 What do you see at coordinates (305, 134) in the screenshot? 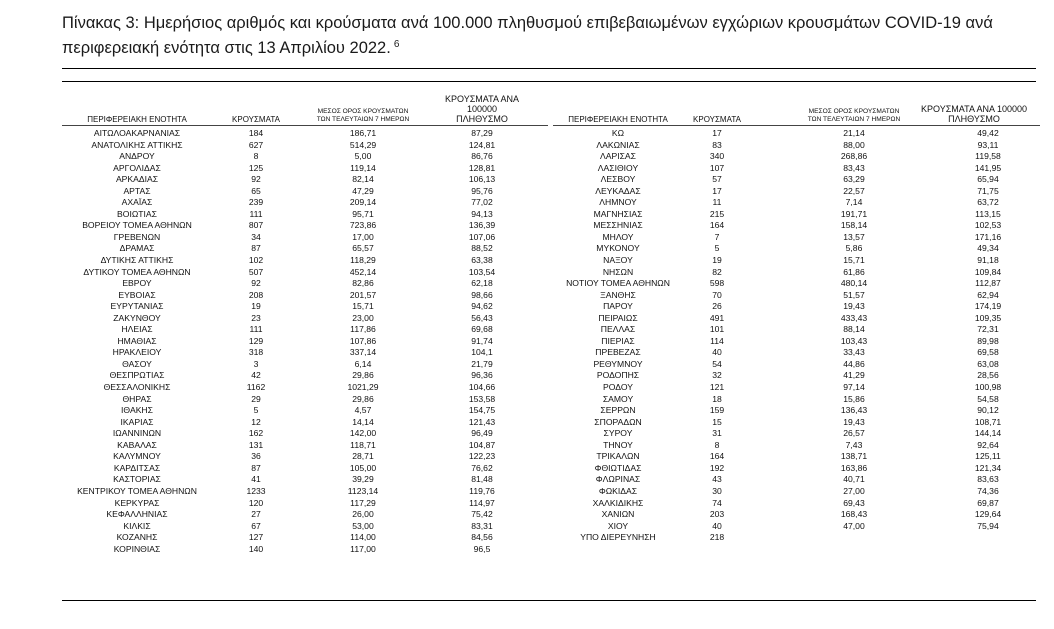
I see `table-row: ΑΙΤΩΛΟΑΚΑΡΝΑΝΙΑΣ 184 186,71 87,29` at bounding box center [305, 134].